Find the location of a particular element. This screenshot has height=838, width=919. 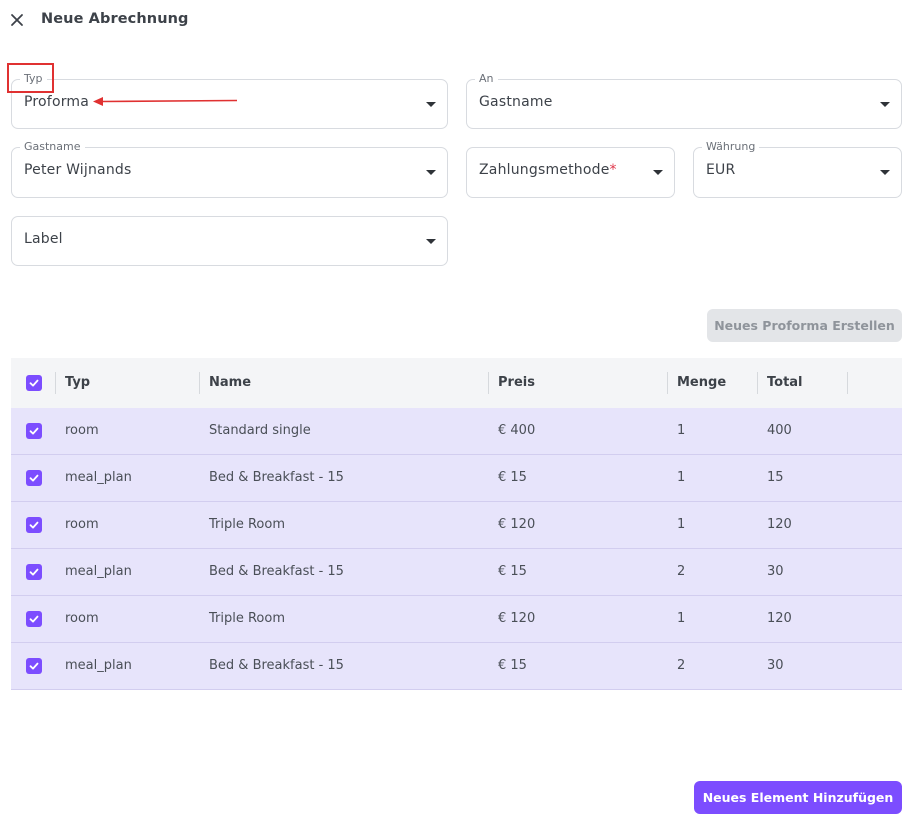

select-all-checkbox is located at coordinates (34, 383).